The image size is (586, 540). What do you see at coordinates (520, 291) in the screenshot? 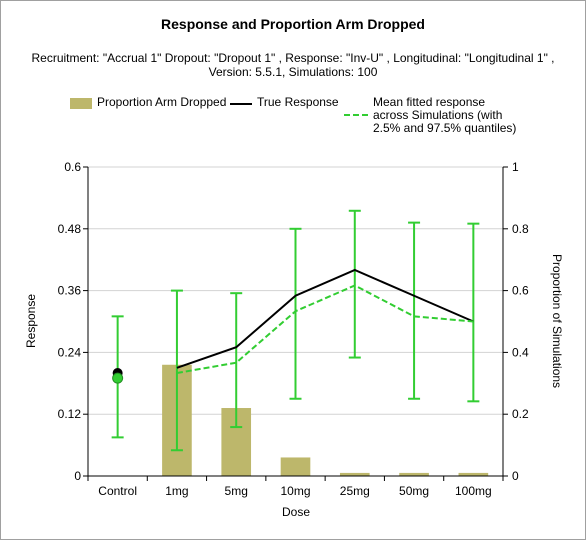
I see `y2-tick-label: 0.6` at bounding box center [520, 291].